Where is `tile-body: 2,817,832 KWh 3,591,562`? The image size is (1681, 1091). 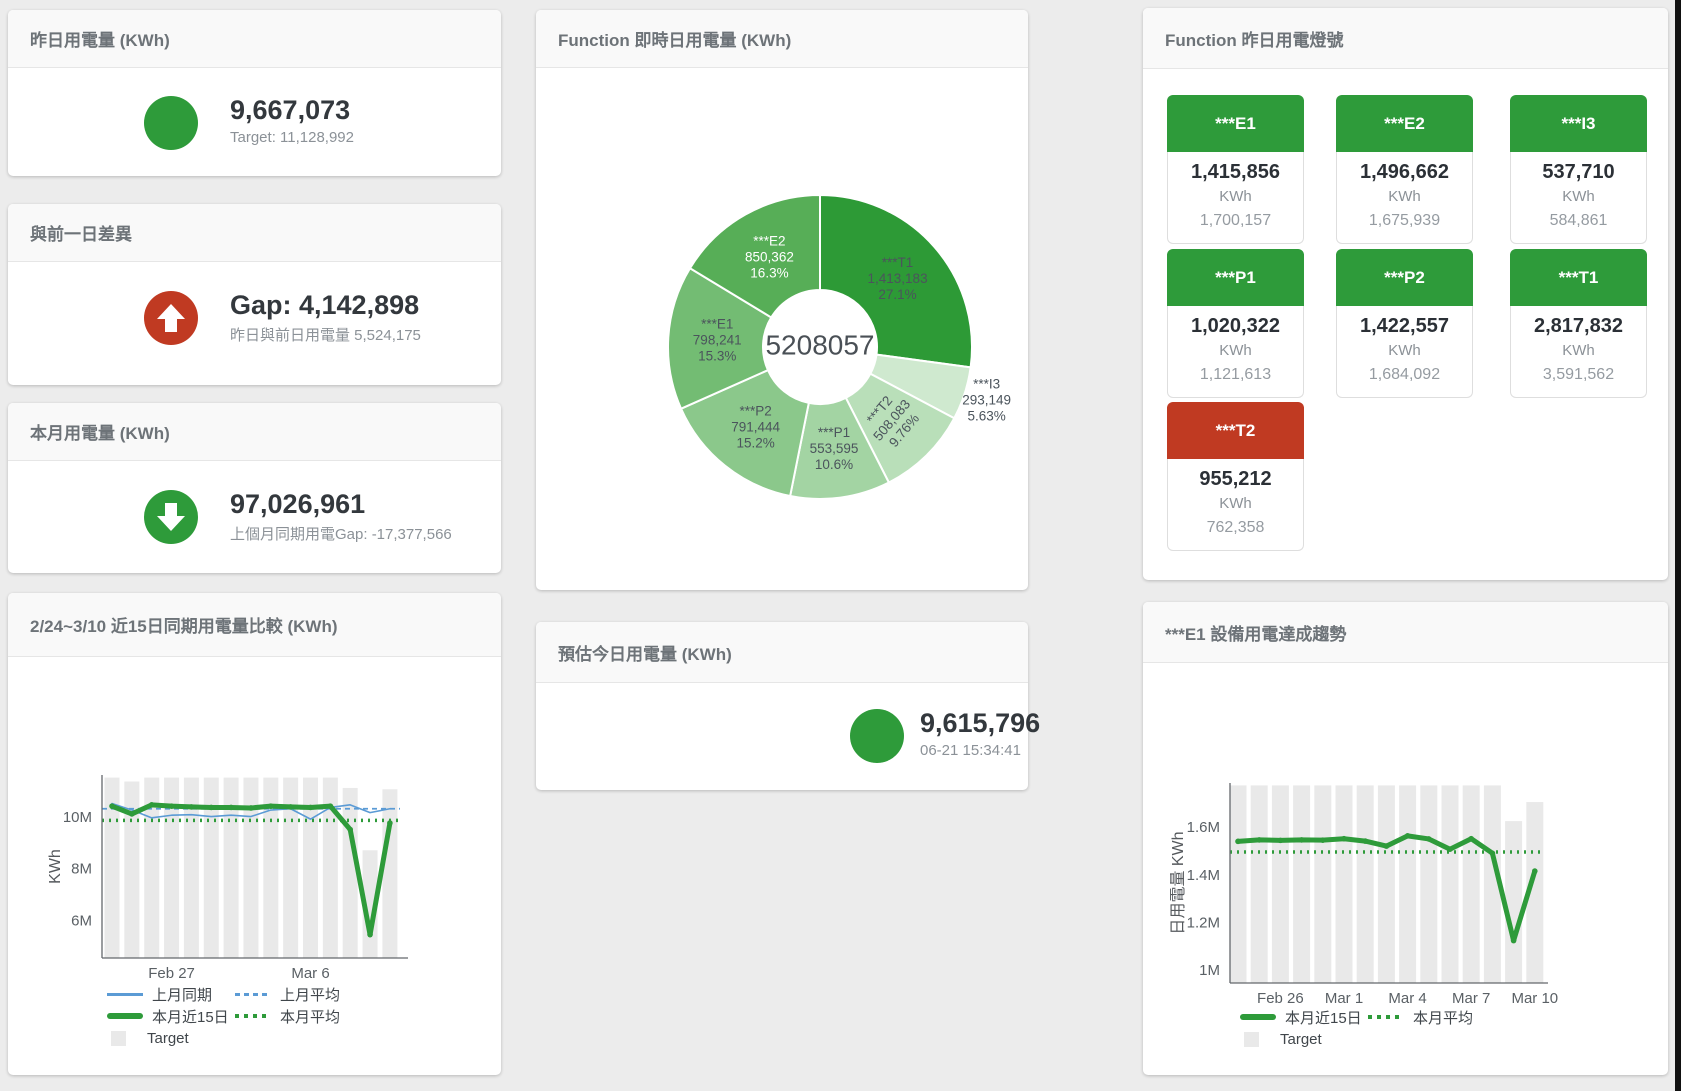
tile-body: 2,817,832 KWh 3,591,562 is located at coordinates (1578, 352).